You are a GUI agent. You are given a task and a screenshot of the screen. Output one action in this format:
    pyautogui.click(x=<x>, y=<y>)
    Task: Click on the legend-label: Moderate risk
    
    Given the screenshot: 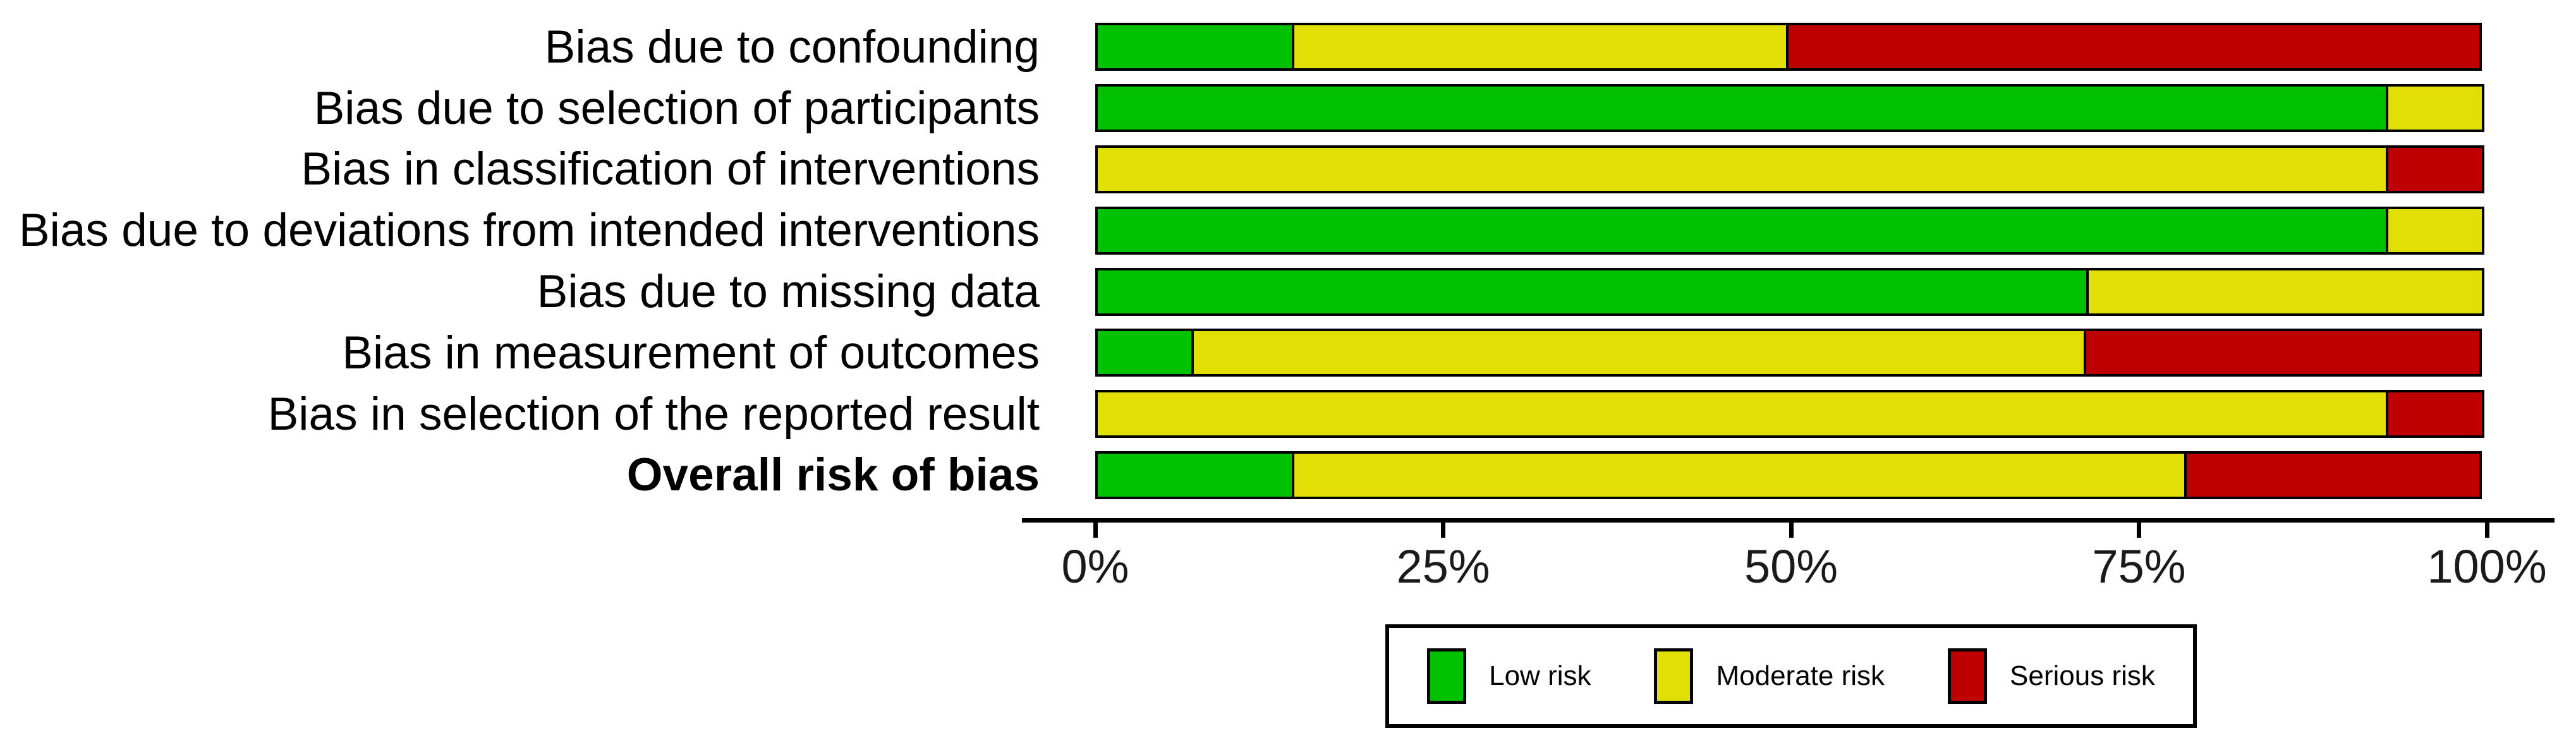 What is the action you would take?
    pyautogui.click(x=1801, y=675)
    